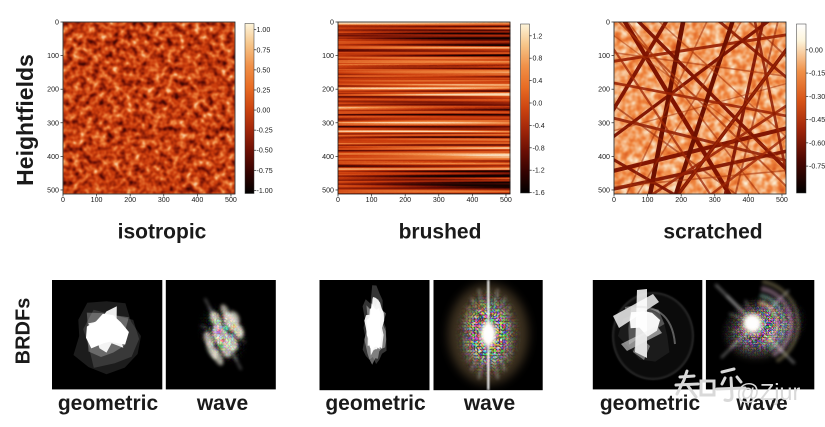  What do you see at coordinates (538, 59) in the screenshot?
I see `svg-text: 0.8` at bounding box center [538, 59].